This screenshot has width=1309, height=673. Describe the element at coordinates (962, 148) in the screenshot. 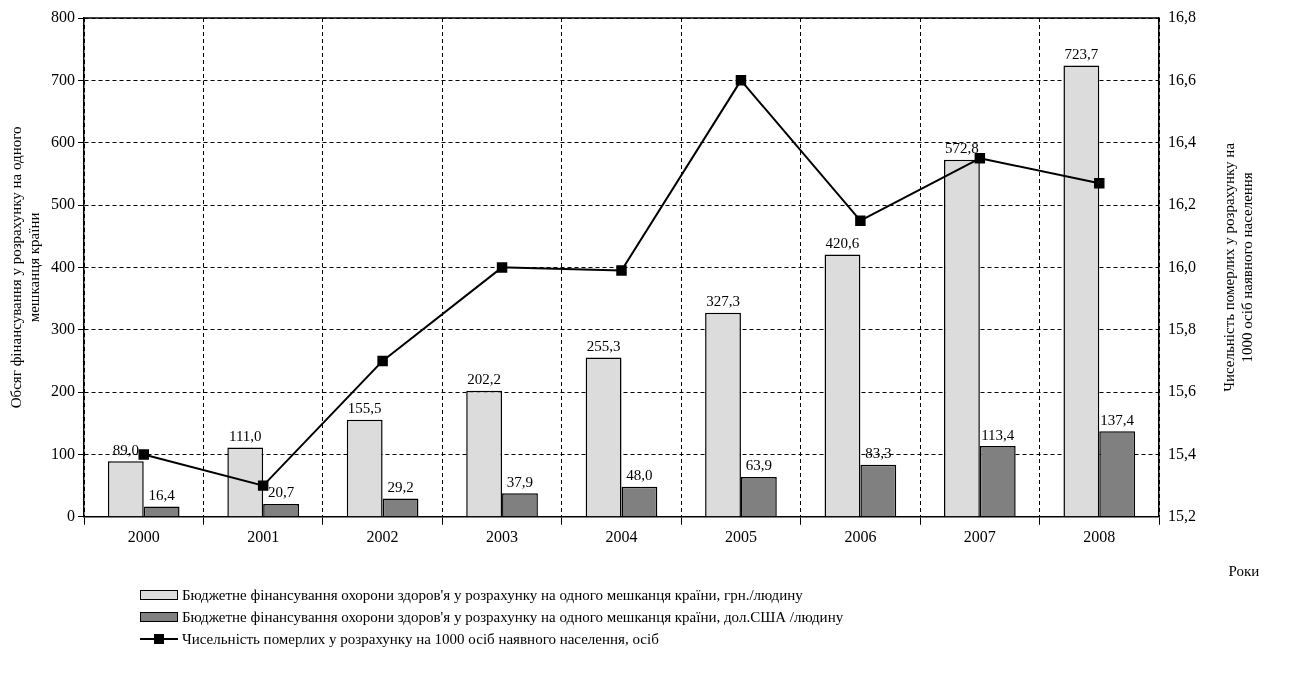

I see `data-label: 572,8` at that location.